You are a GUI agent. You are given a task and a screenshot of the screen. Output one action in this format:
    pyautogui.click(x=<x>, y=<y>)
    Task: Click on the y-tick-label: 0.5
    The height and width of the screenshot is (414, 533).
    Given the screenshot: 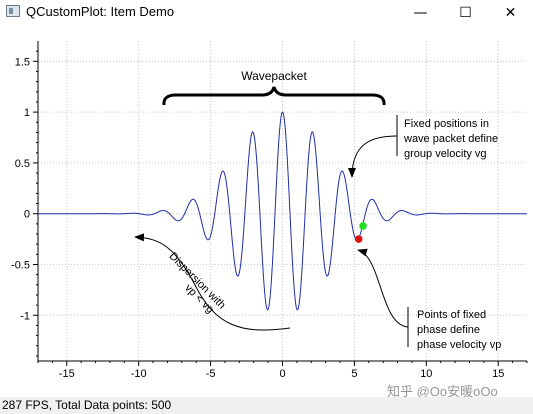 What is the action you would take?
    pyautogui.click(x=22, y=164)
    